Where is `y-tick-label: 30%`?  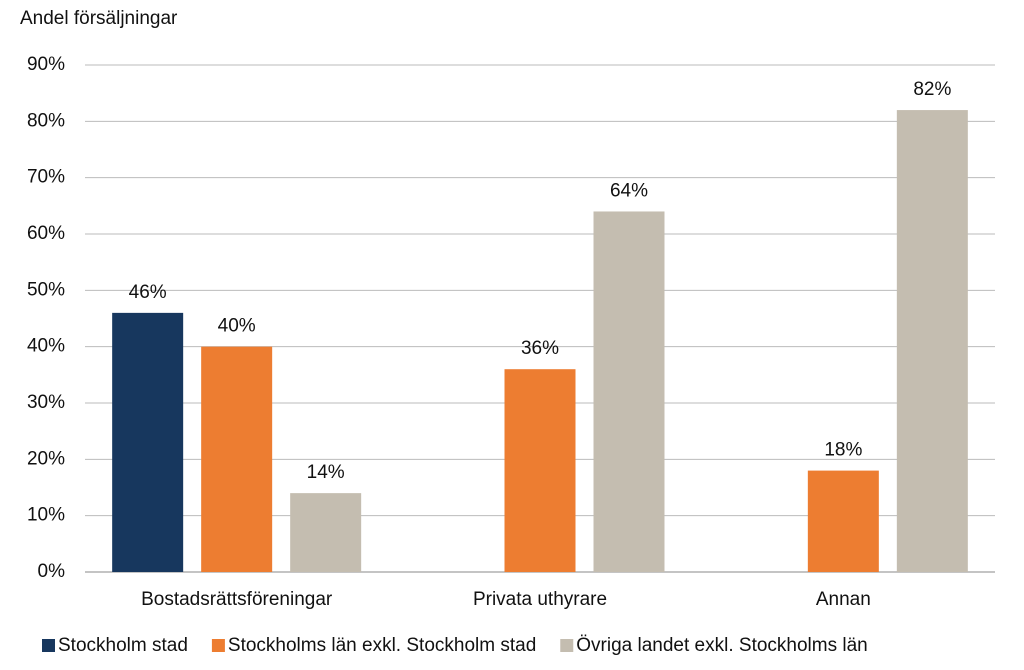 y-tick-label: 30% is located at coordinates (46, 402).